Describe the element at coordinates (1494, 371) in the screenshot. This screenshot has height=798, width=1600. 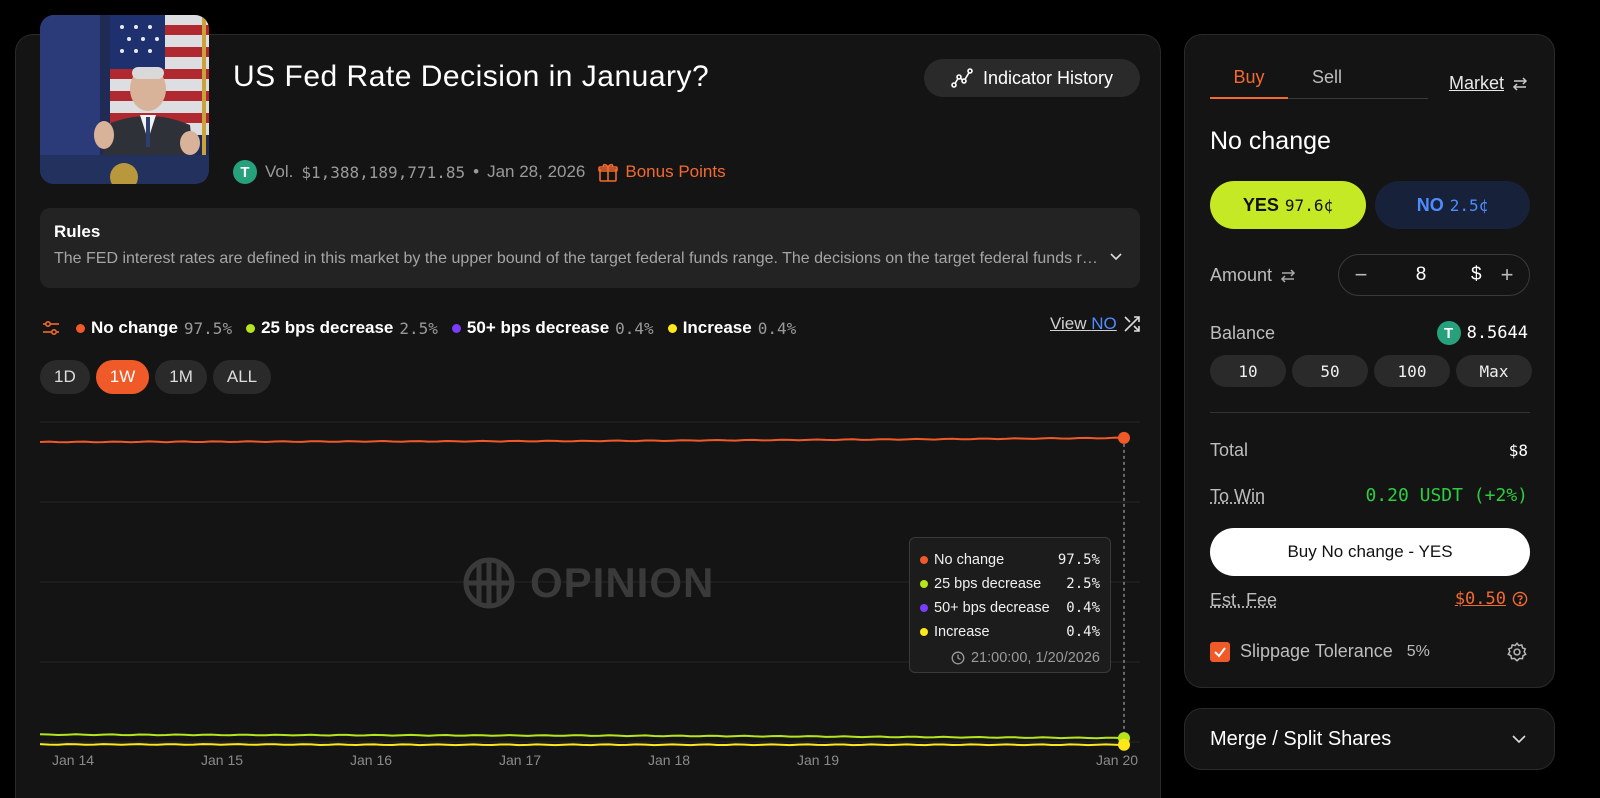
I see `quick-amount-max: Max` at that location.